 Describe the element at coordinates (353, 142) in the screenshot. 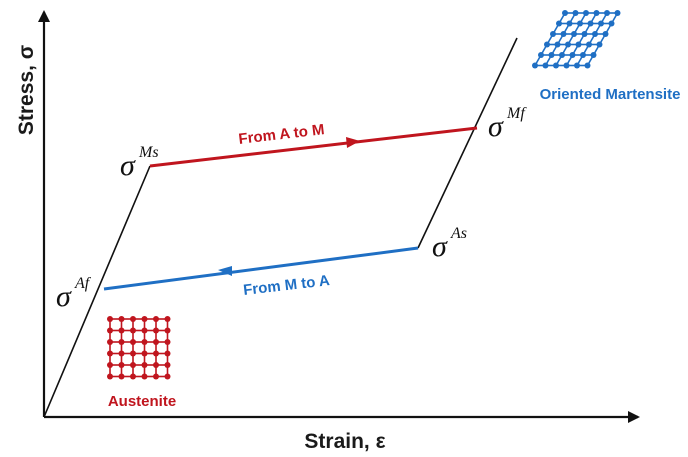

I see `forward-arrow-icon` at that location.